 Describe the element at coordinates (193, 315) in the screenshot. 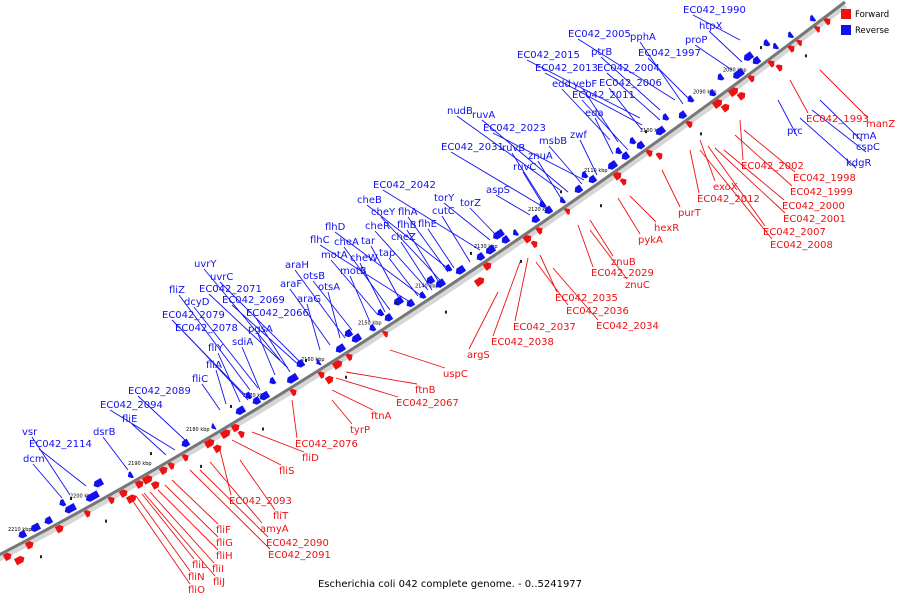

I see `reverse-gene-label: EC042_2079` at that location.